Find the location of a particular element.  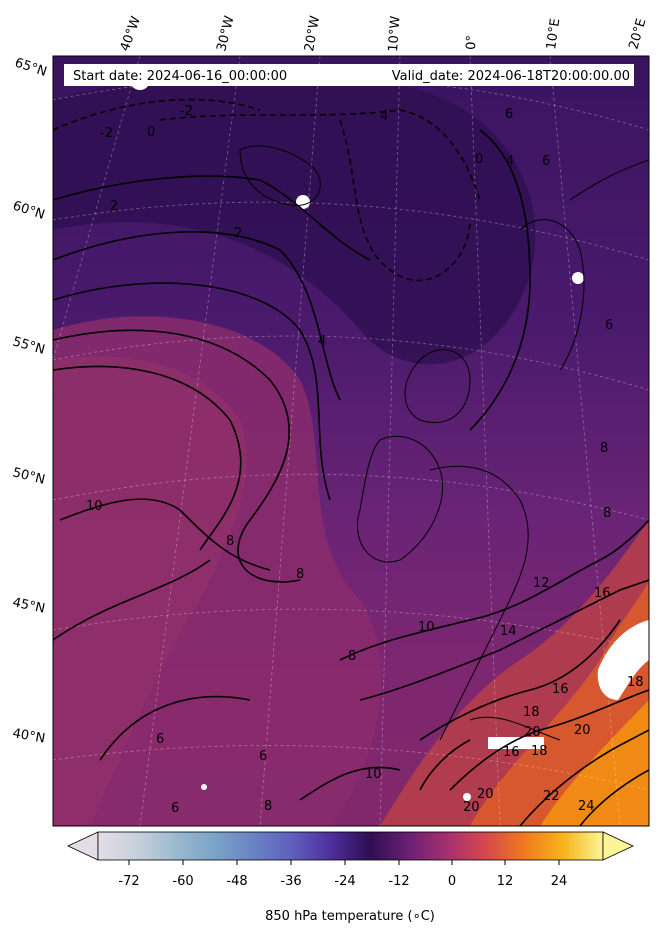

colorbar-ticks: -72 -60 -48 -36 -24 -12 0 12 24 is located at coordinates (342, 874).